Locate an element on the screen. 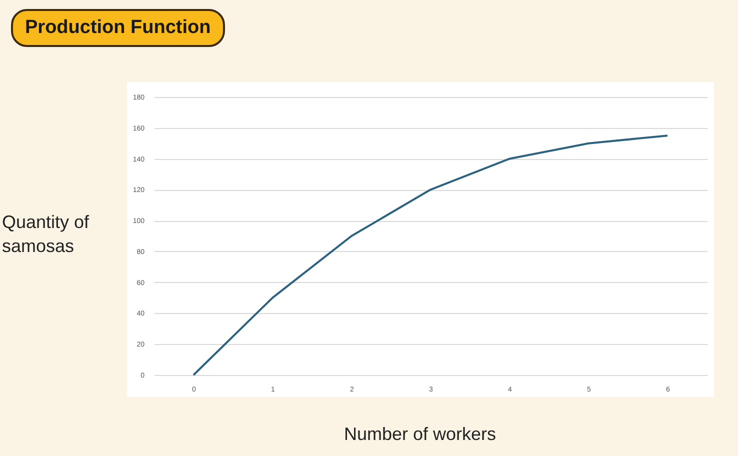  x-axis-title: Number of workers is located at coordinates (420, 434).